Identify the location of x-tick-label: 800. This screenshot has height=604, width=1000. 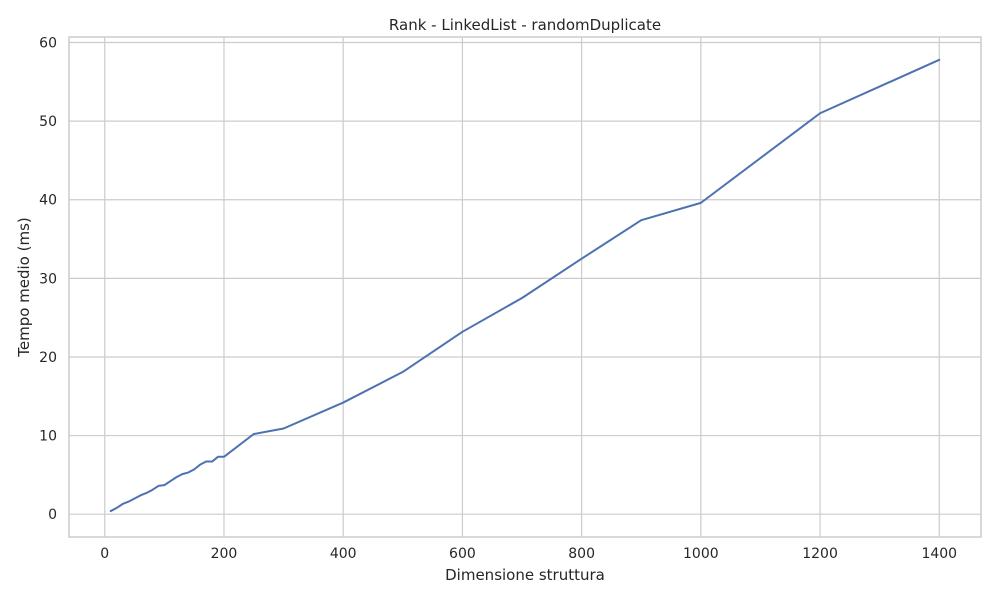
(581, 554).